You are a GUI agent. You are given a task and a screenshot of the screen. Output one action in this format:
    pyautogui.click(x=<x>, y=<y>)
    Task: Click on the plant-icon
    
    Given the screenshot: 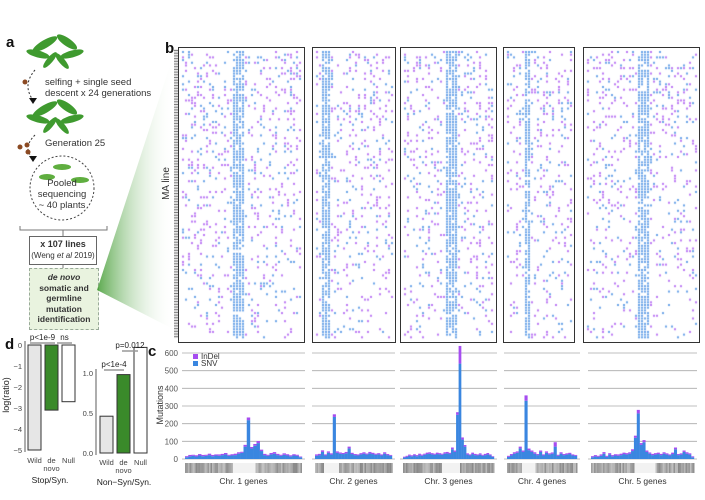 What is the action you would take?
    pyautogui.click(x=55, y=116)
    